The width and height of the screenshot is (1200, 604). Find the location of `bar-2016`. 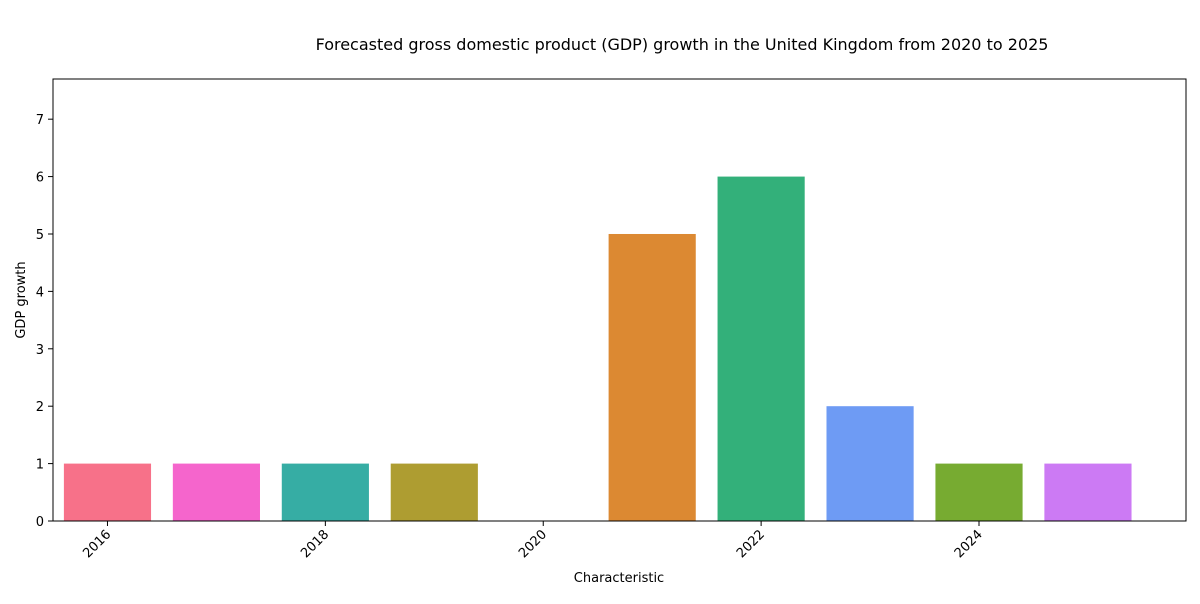

bar-2016 is located at coordinates (107, 492).